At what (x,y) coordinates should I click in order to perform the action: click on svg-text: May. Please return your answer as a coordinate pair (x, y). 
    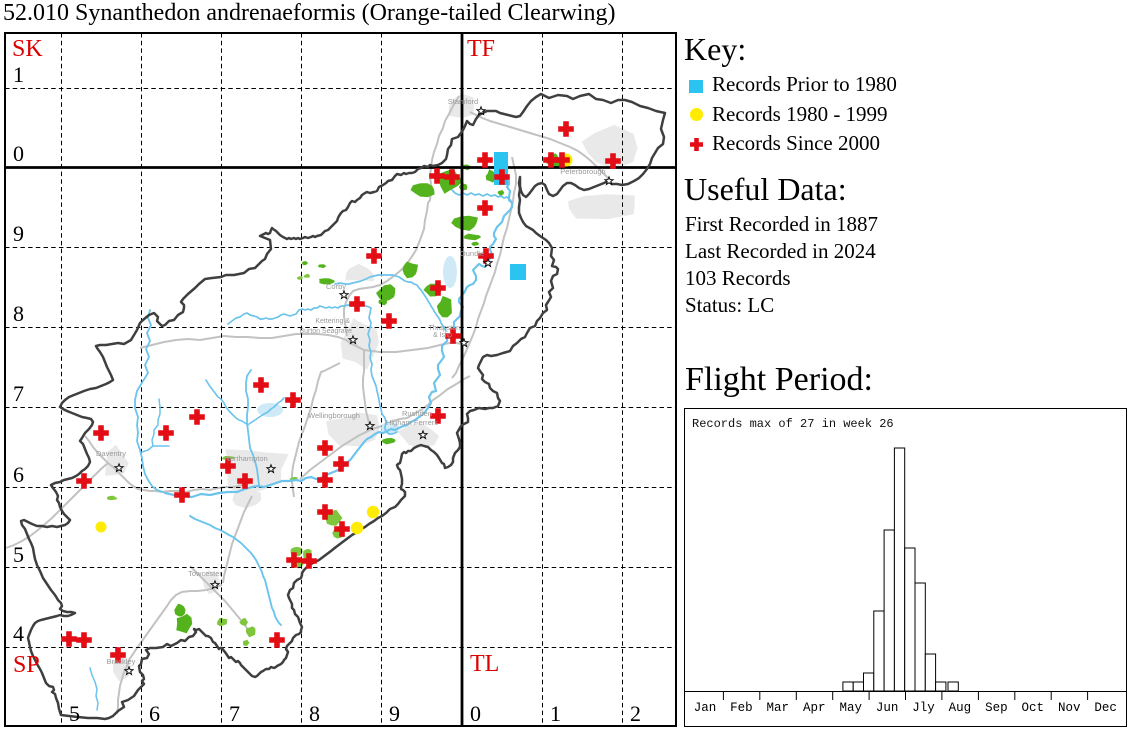
    Looking at the image, I should click on (850, 708).